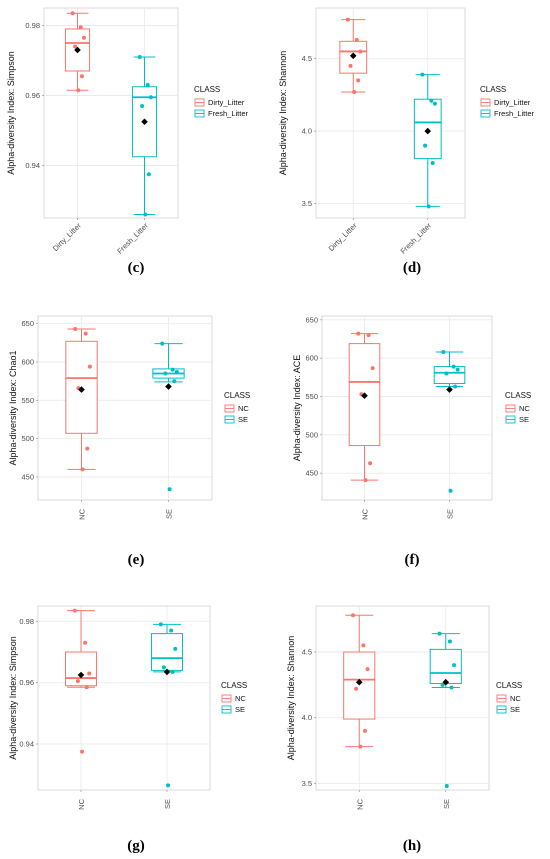 The image size is (550, 859). I want to click on x-tick-label: Dirty_Litter, so click(343, 237).